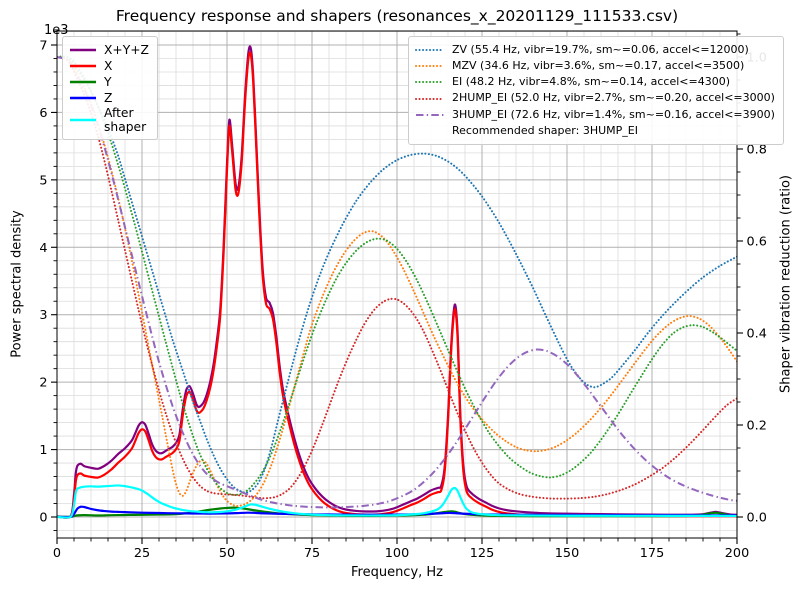 The width and height of the screenshot is (800, 600). Describe the element at coordinates (757, 150) in the screenshot. I see `y-right-tick-label: 0.8` at that location.